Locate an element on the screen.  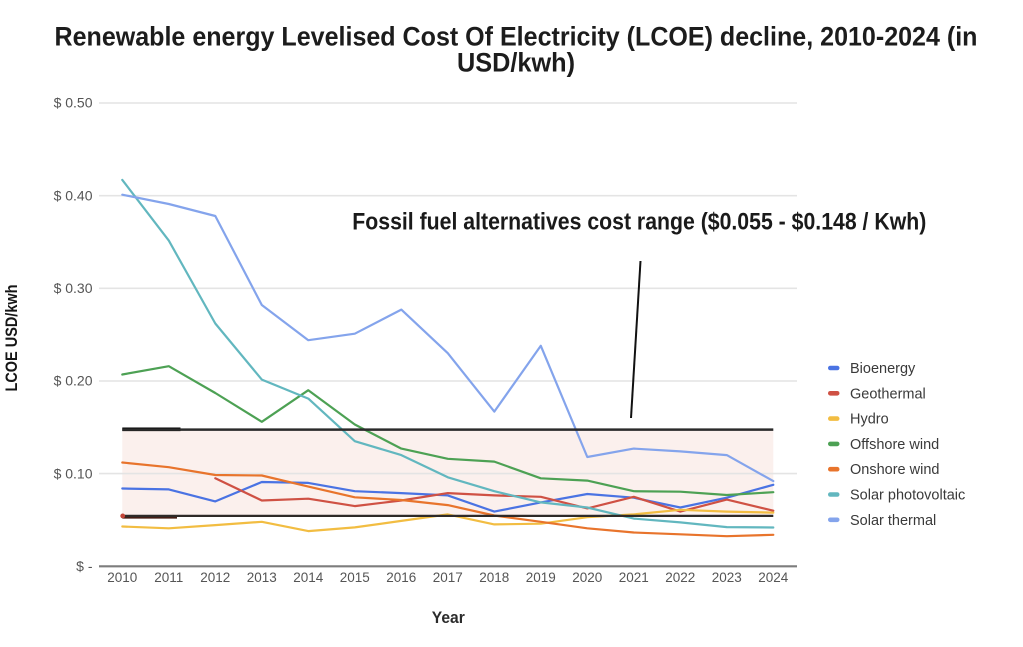
svg-text: $ 0.10 is located at coordinates (73, 473).